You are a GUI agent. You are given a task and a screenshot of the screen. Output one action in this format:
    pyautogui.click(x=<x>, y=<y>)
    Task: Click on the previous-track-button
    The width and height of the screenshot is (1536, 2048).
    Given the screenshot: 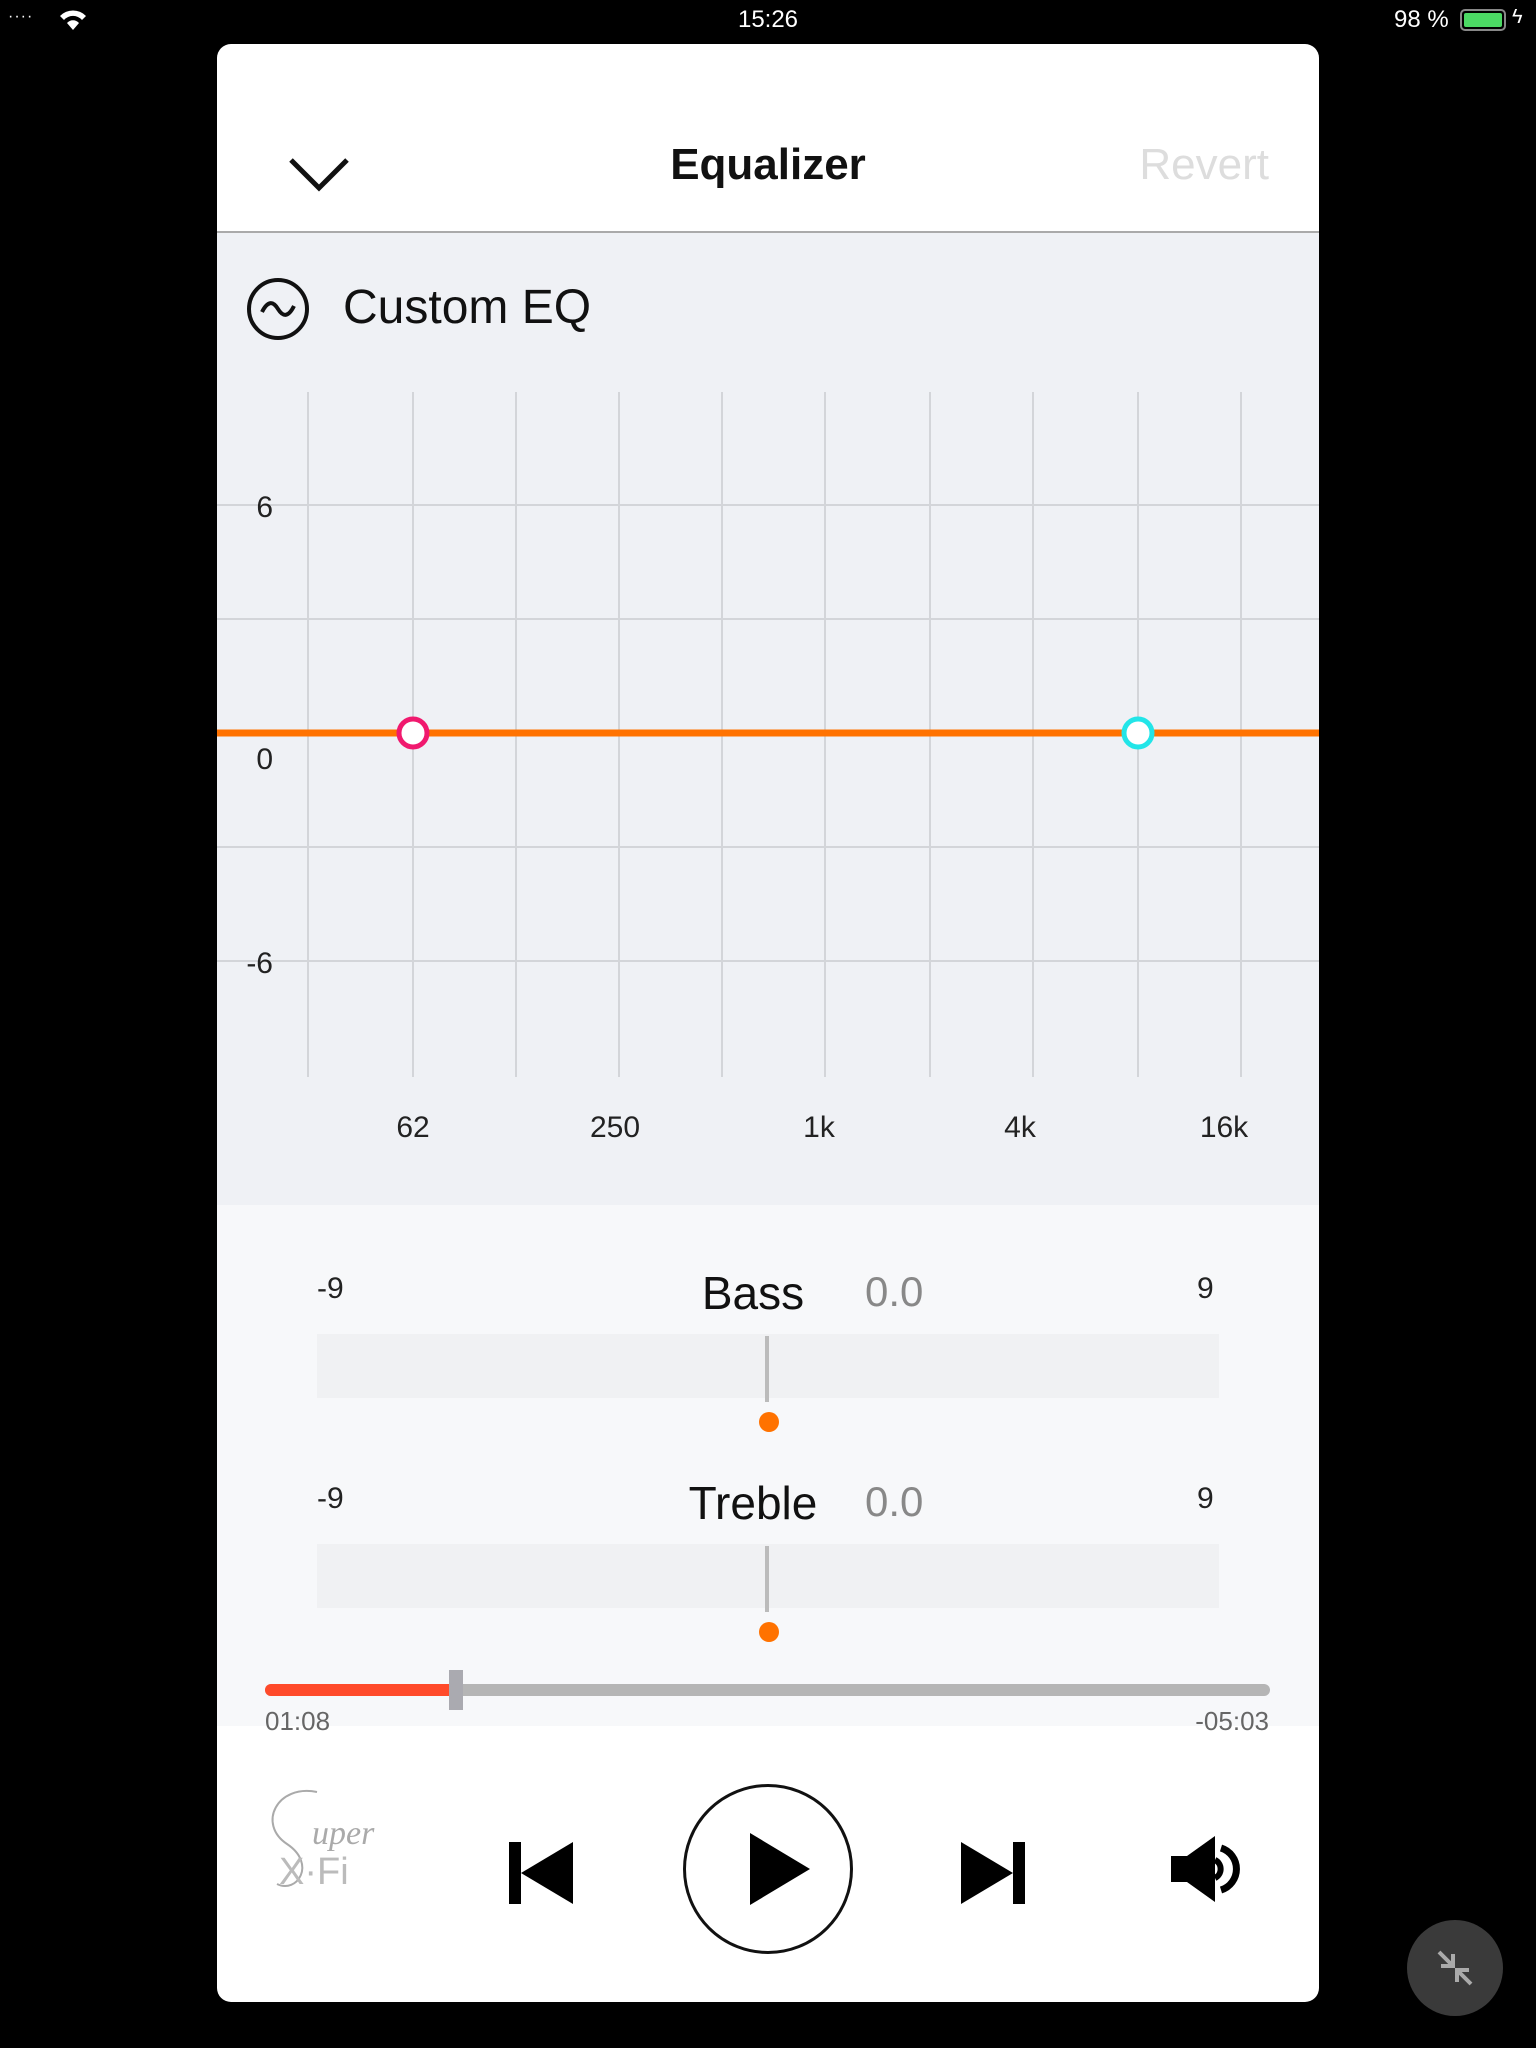 What is the action you would take?
    pyautogui.click(x=542, y=1875)
    